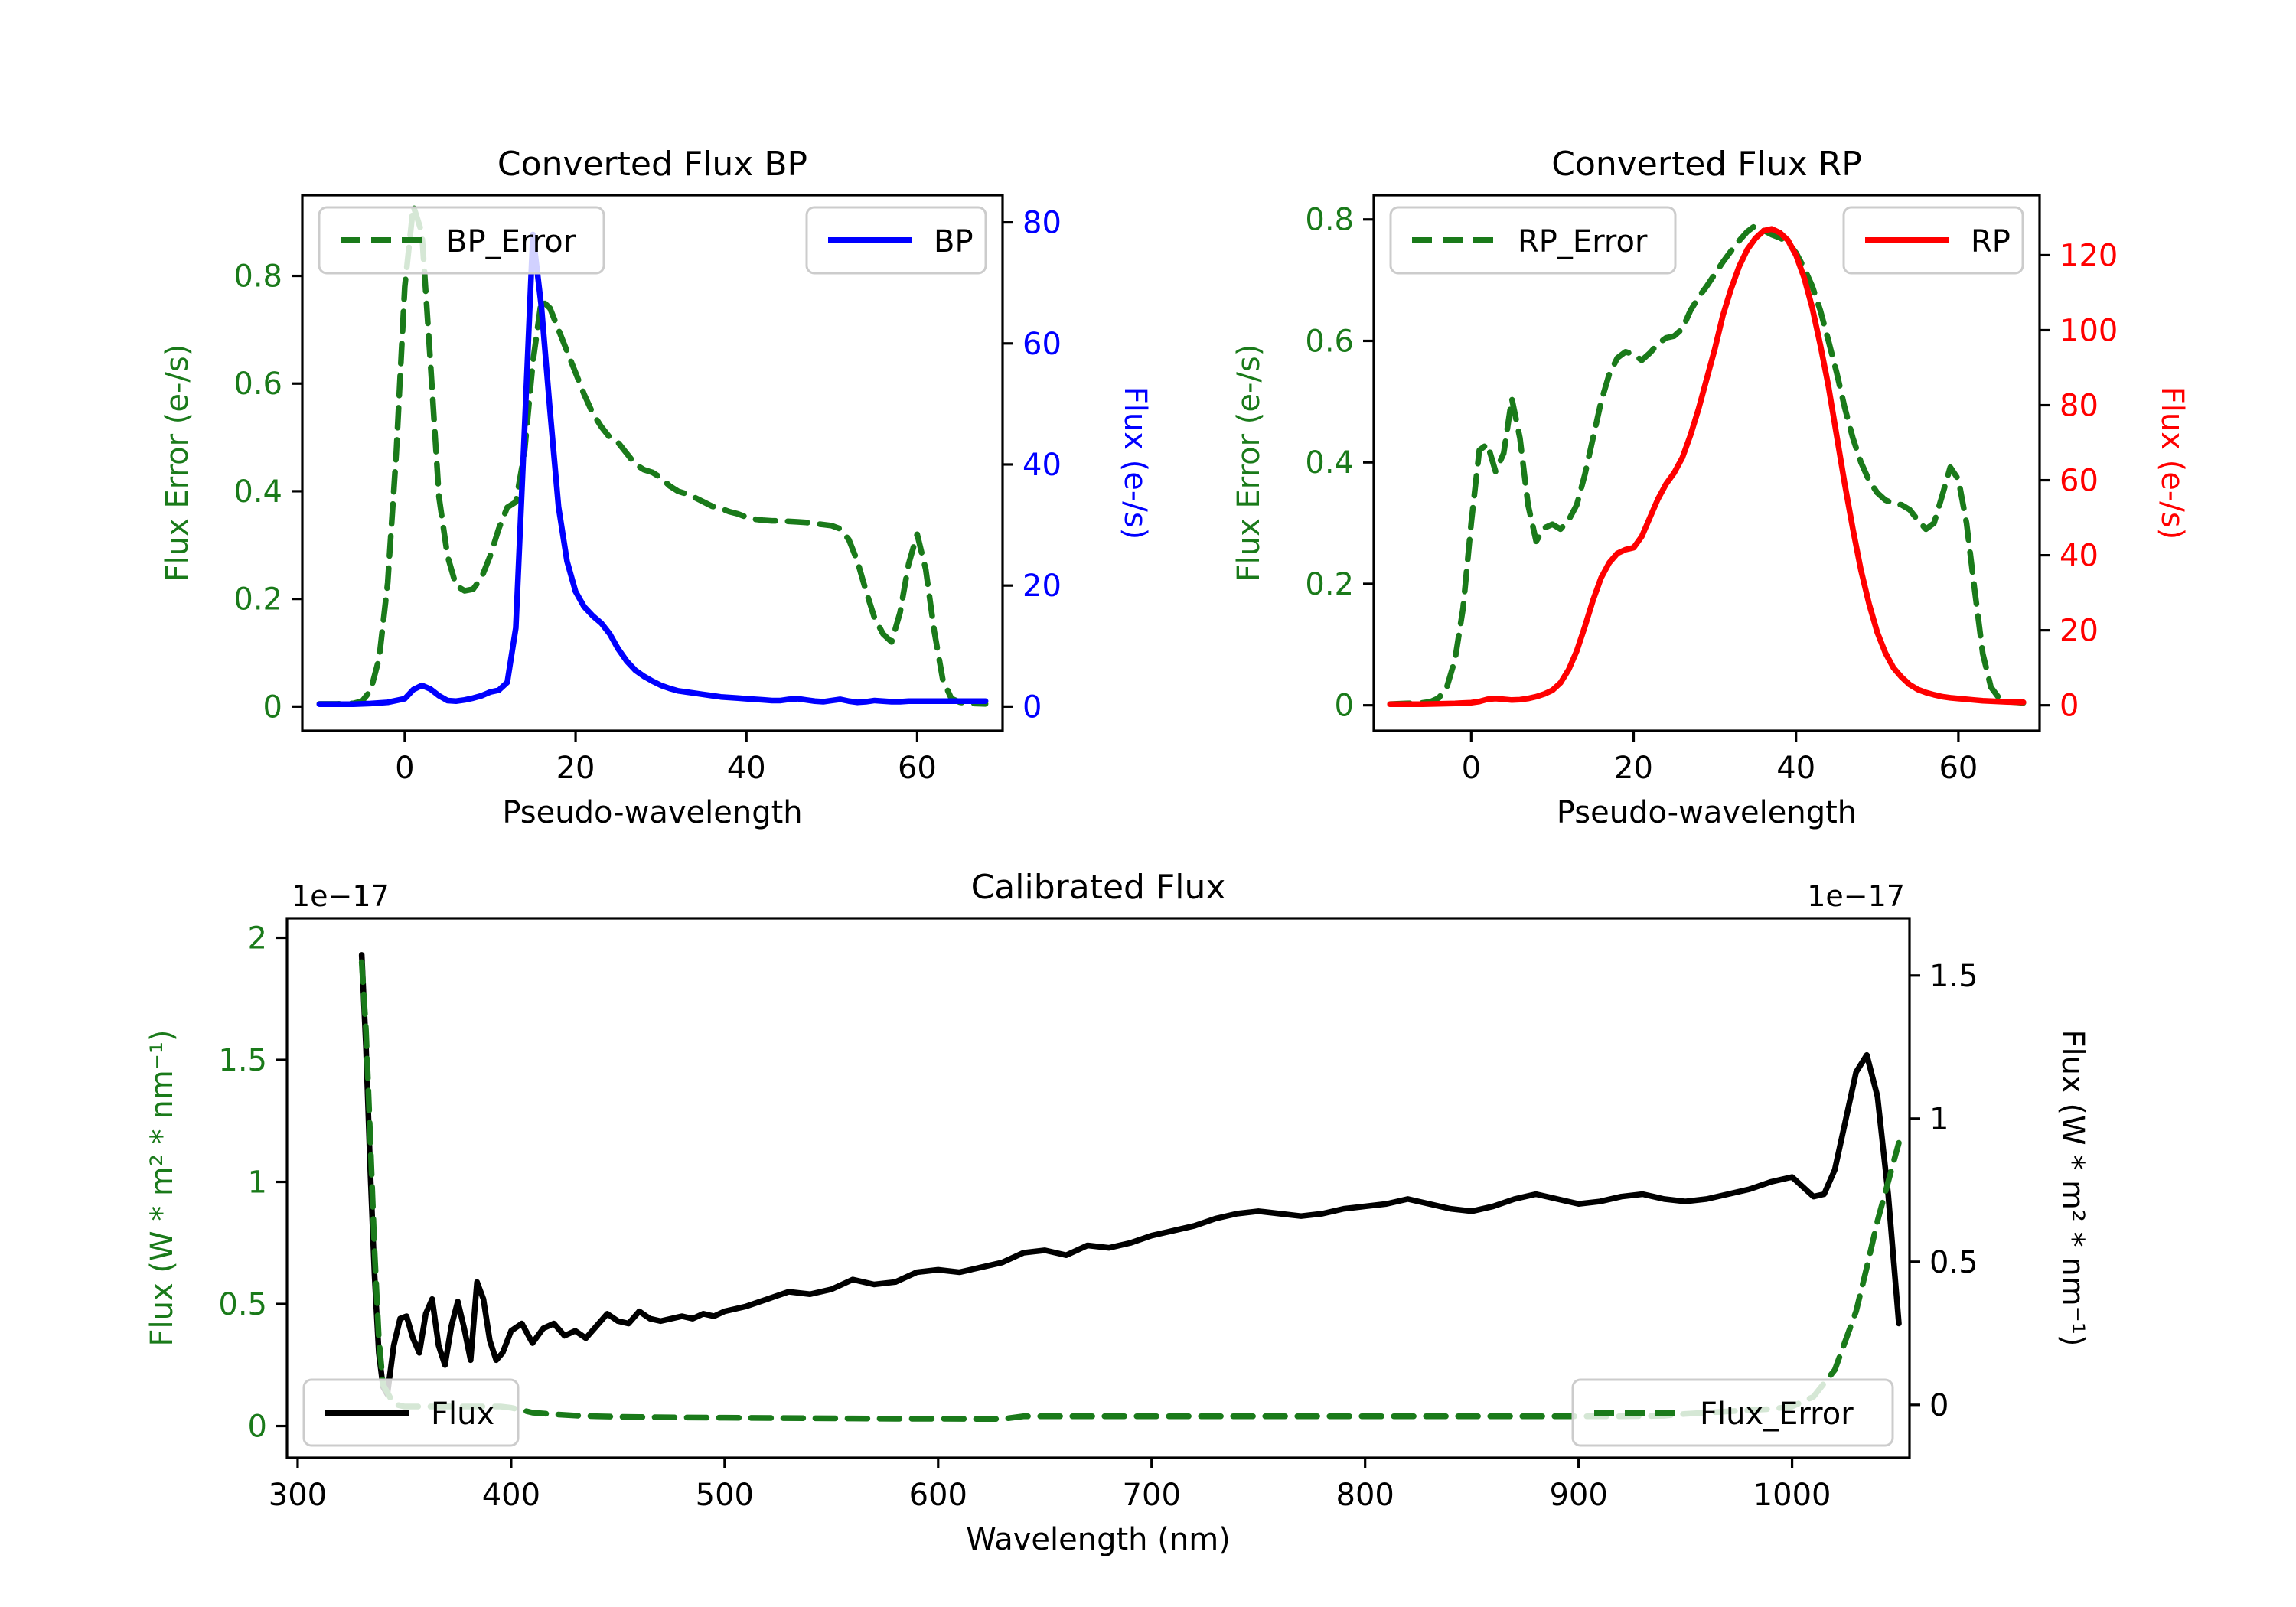  I want to click on ytick-left-label-calibrated: 0, so click(257, 1427).